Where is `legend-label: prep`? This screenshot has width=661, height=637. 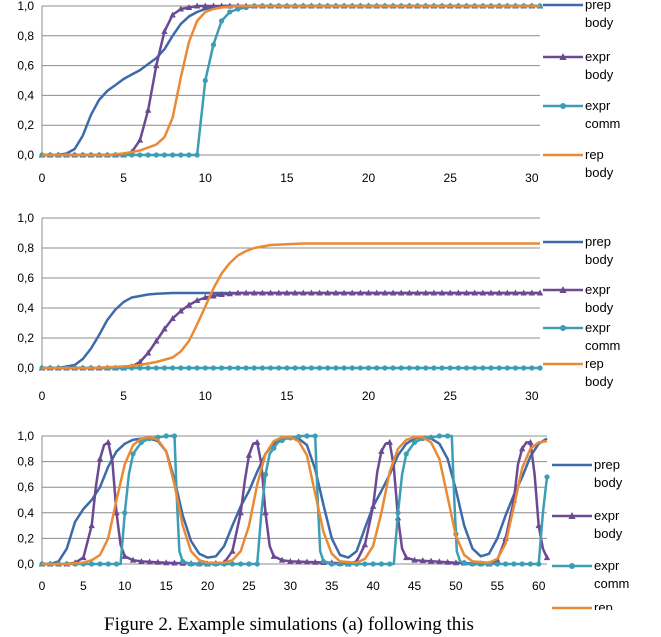
legend-label: prep is located at coordinates (607, 464).